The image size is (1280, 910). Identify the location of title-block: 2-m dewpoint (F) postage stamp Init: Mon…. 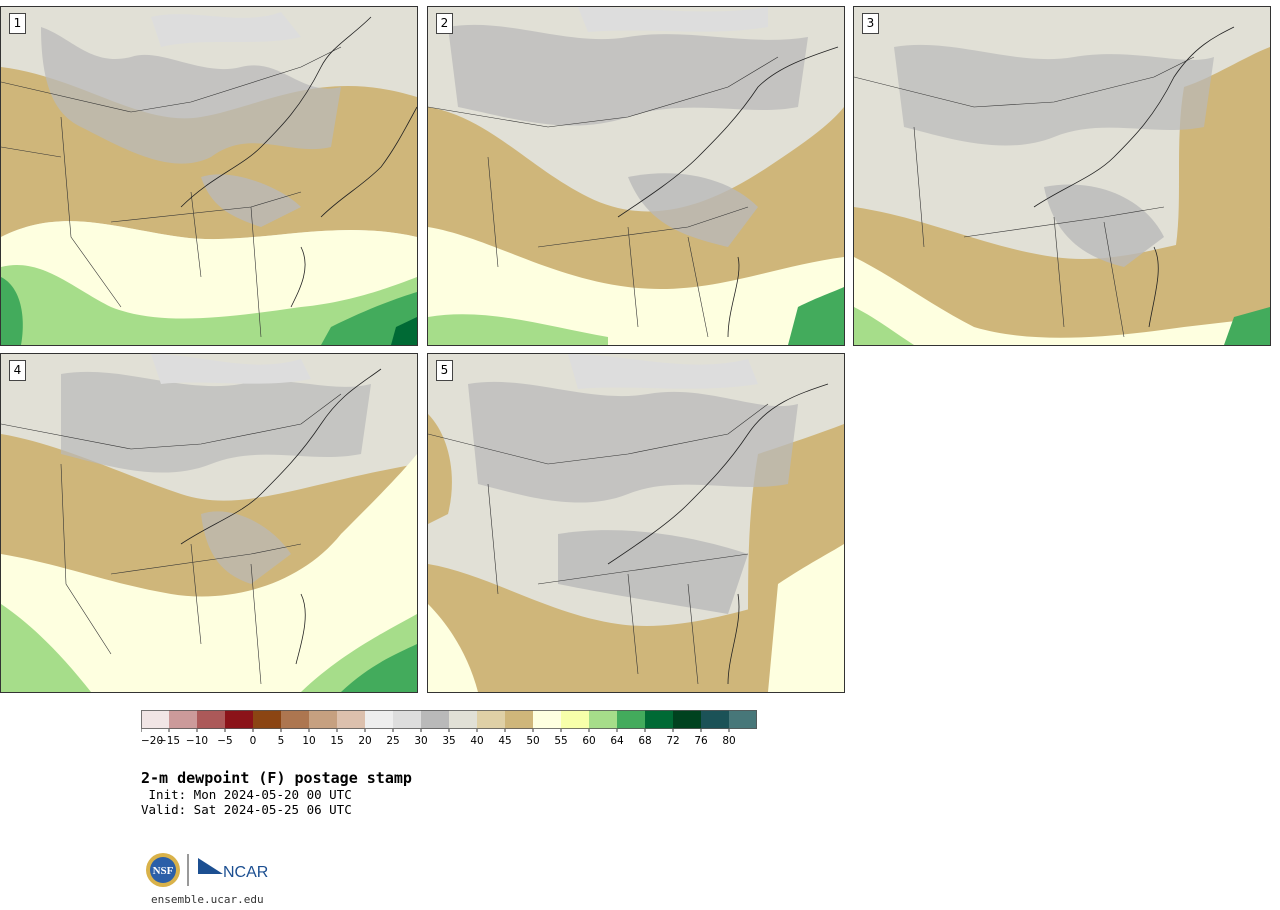
(276, 793).